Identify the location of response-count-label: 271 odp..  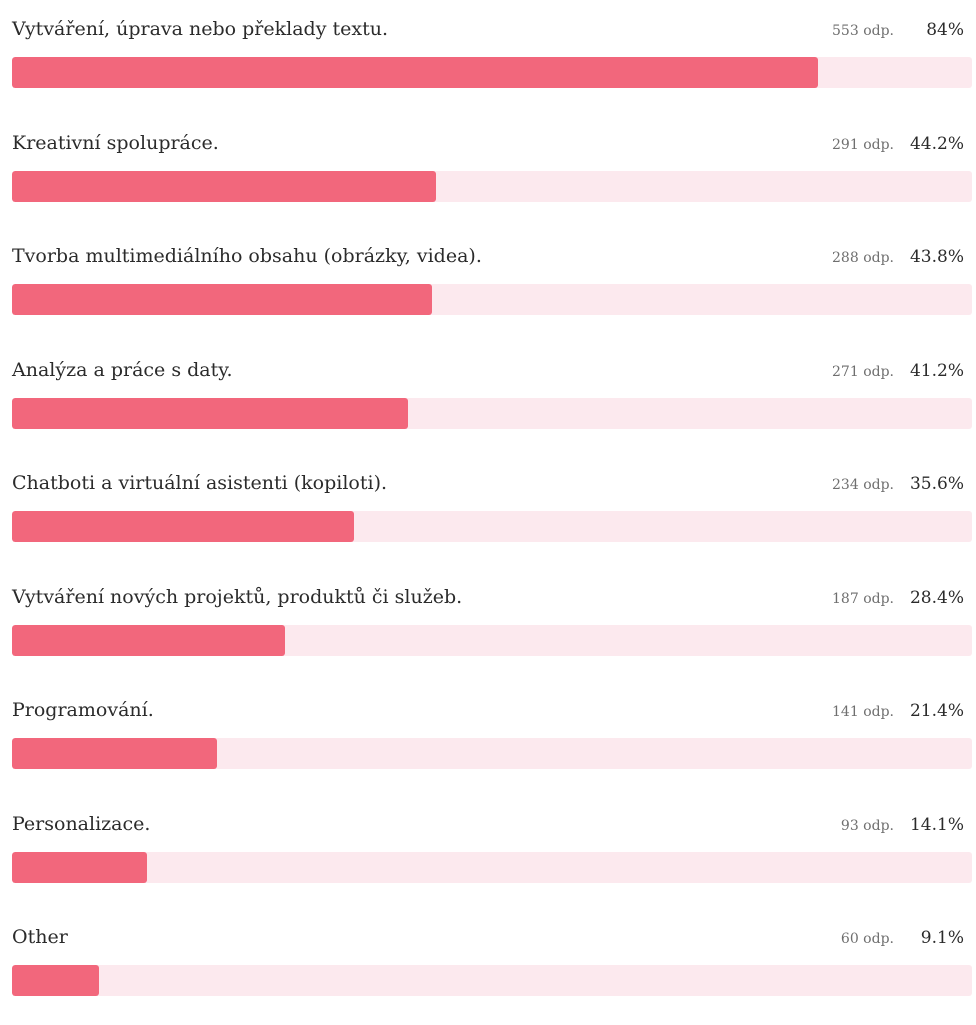
(863, 371).